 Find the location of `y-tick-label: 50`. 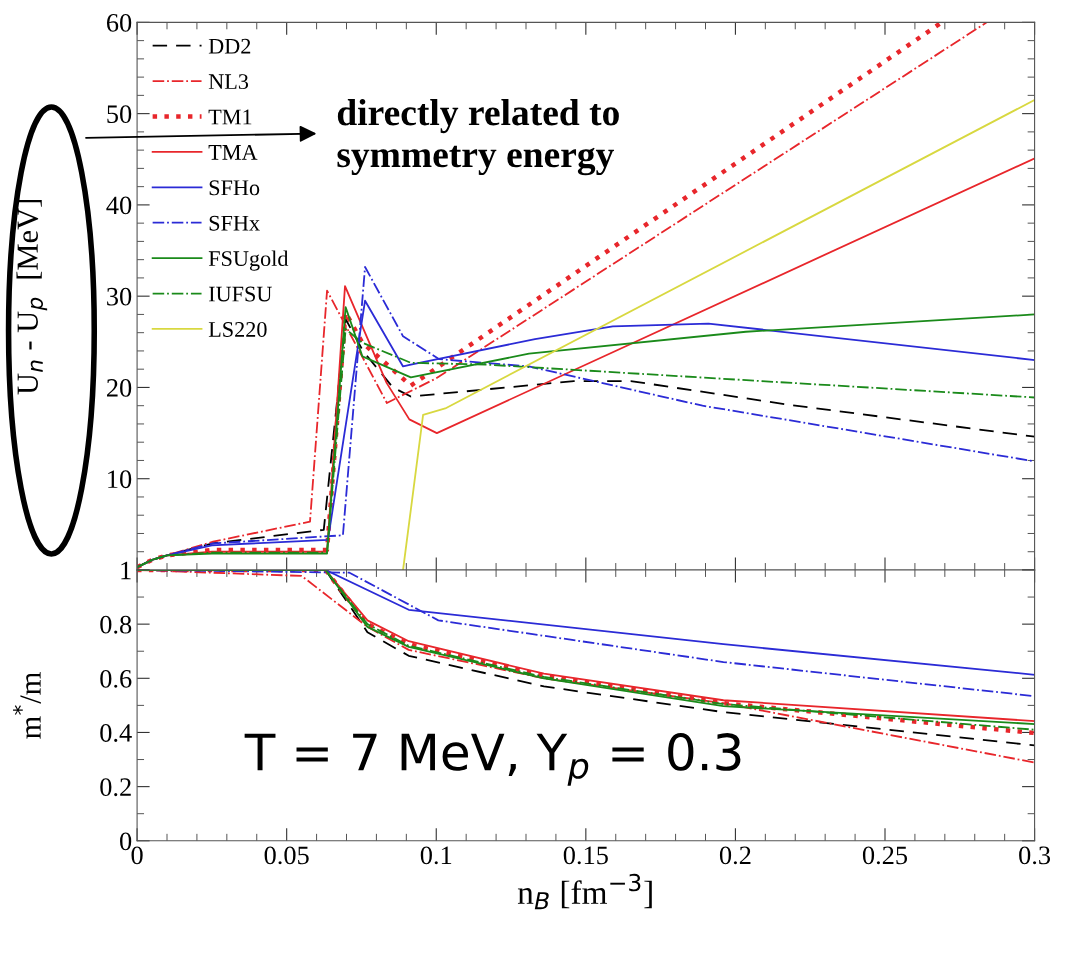

y-tick-label: 50 is located at coordinates (119, 114).